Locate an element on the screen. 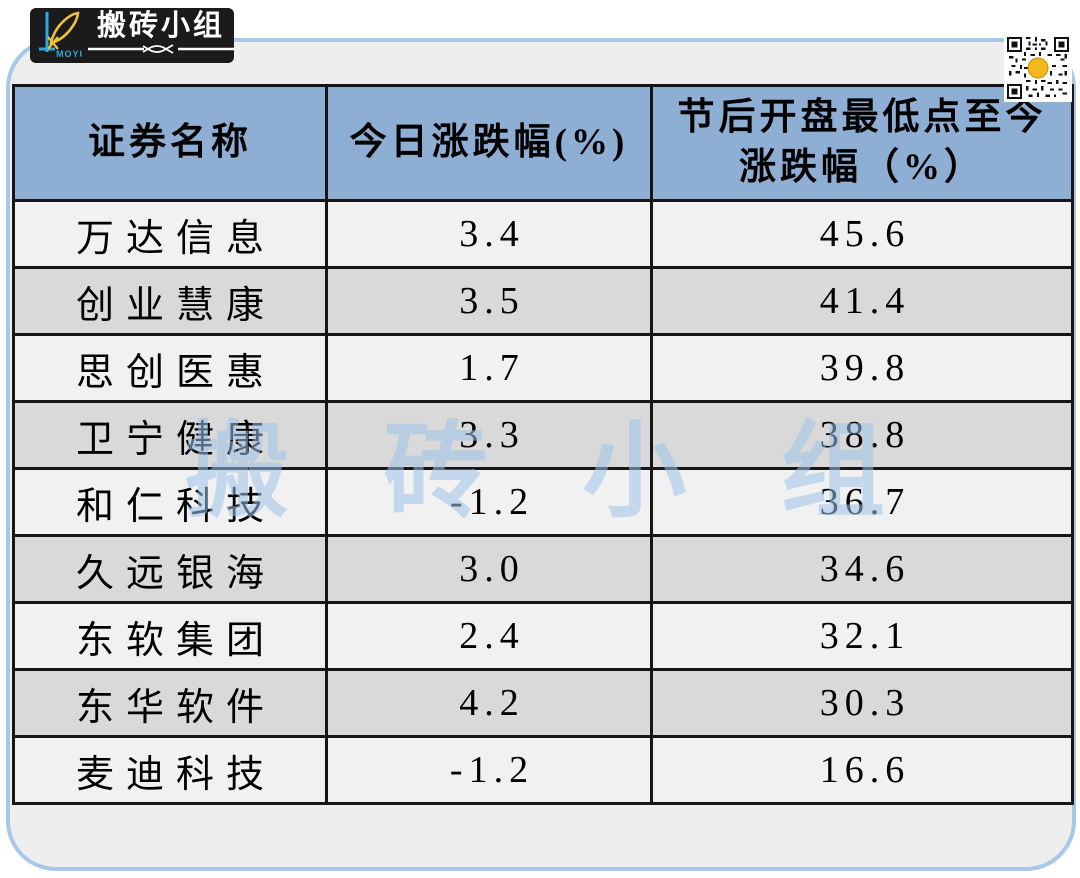 The width and height of the screenshot is (1080, 878). table-row: 卫宁健康 3.3 38.8 is located at coordinates (543, 435).